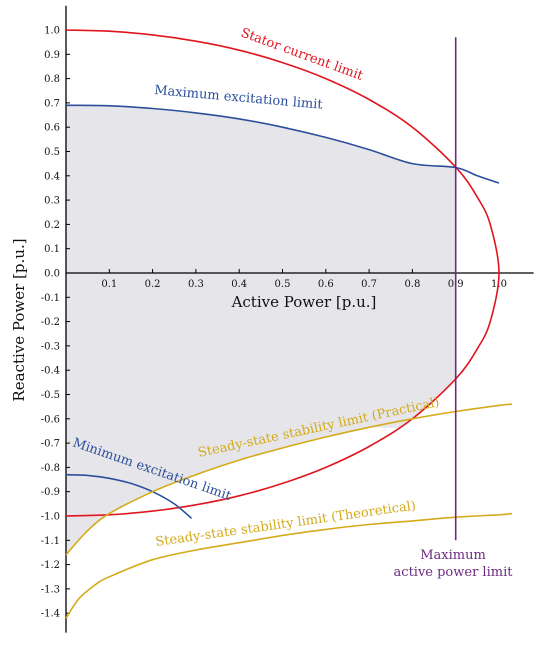 The height and width of the screenshot is (646, 550). I want to click on y-tick-label: 0.2, so click(52, 225).